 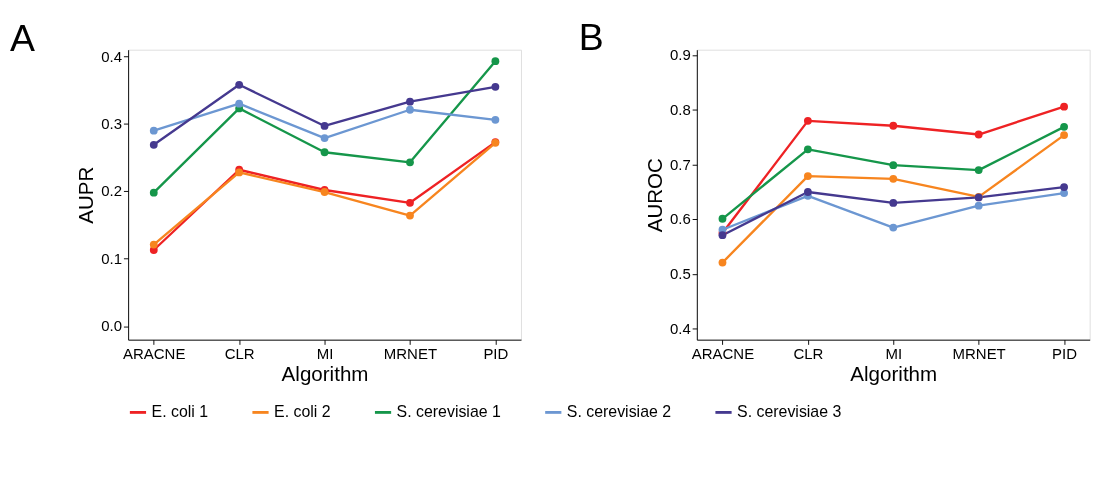 What do you see at coordinates (680, 274) in the screenshot?
I see `y-tick-label: 0.5` at bounding box center [680, 274].